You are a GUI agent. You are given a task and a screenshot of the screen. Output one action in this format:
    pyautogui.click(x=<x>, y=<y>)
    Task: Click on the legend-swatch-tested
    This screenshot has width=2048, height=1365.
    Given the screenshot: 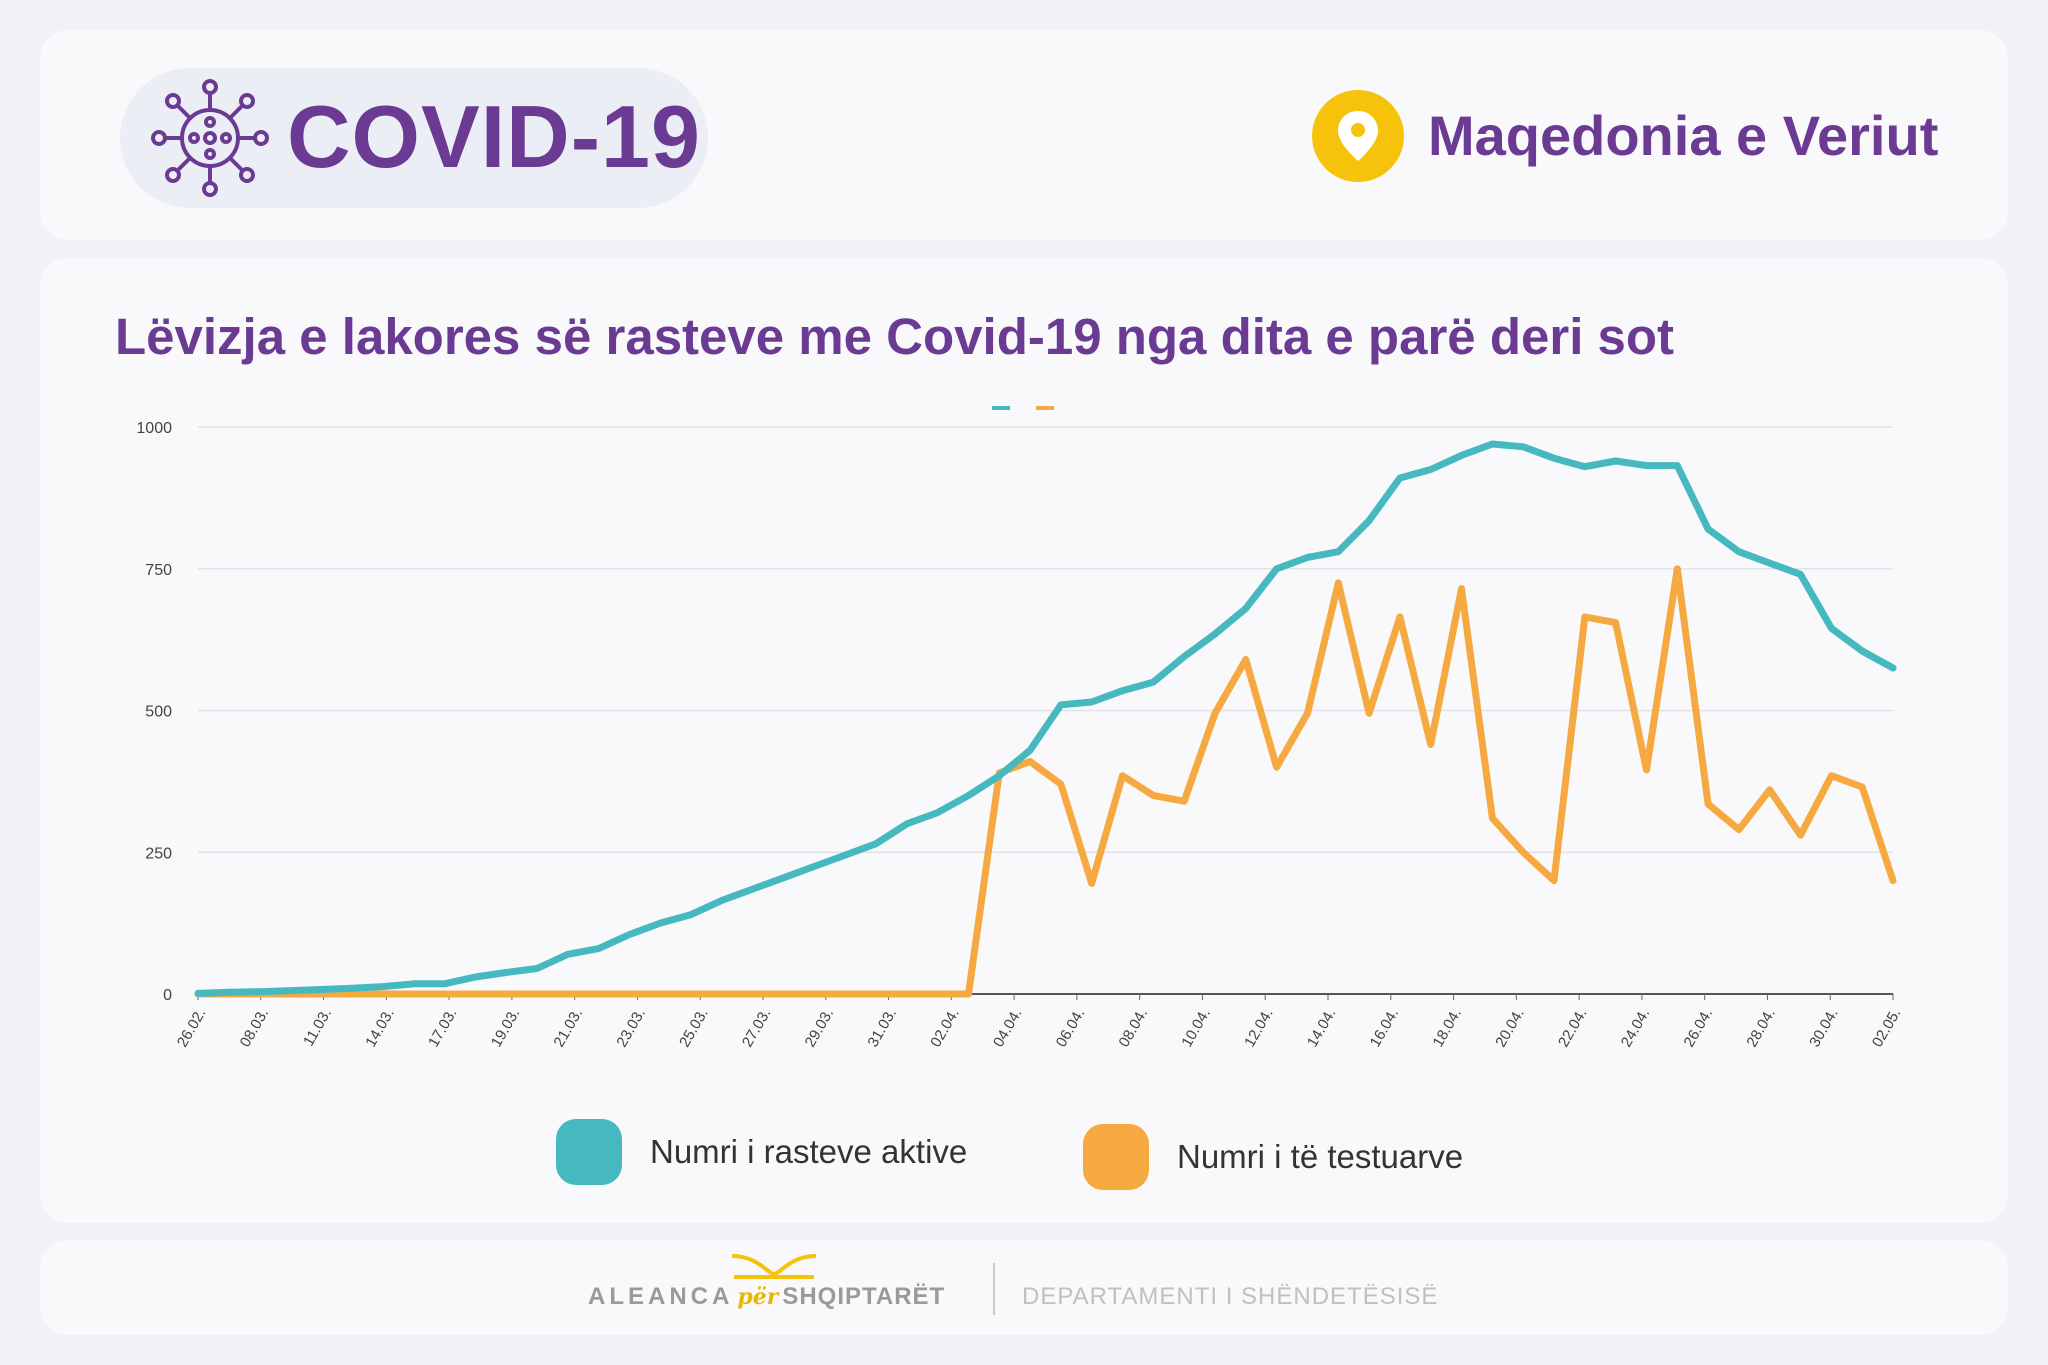 What is the action you would take?
    pyautogui.click(x=1116, y=1157)
    